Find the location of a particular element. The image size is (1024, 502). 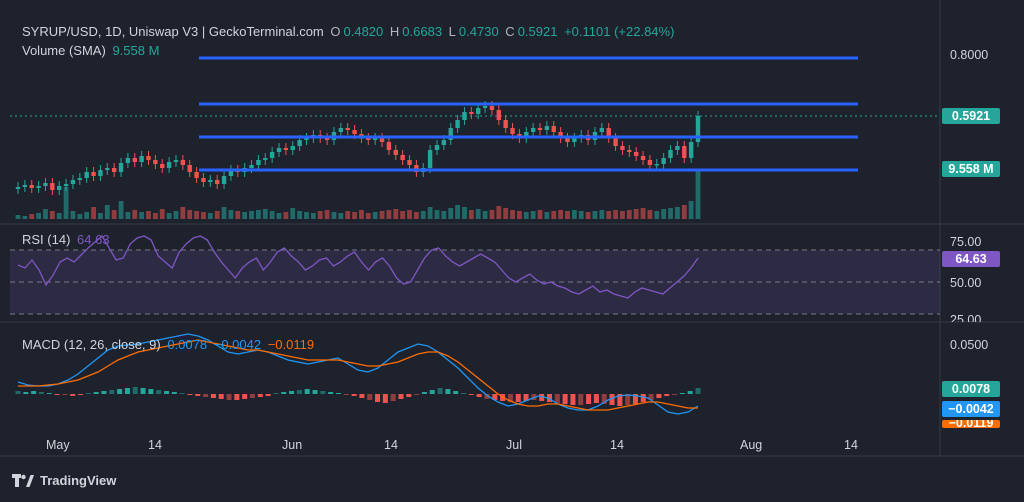

open-label: O is located at coordinates (335, 31).